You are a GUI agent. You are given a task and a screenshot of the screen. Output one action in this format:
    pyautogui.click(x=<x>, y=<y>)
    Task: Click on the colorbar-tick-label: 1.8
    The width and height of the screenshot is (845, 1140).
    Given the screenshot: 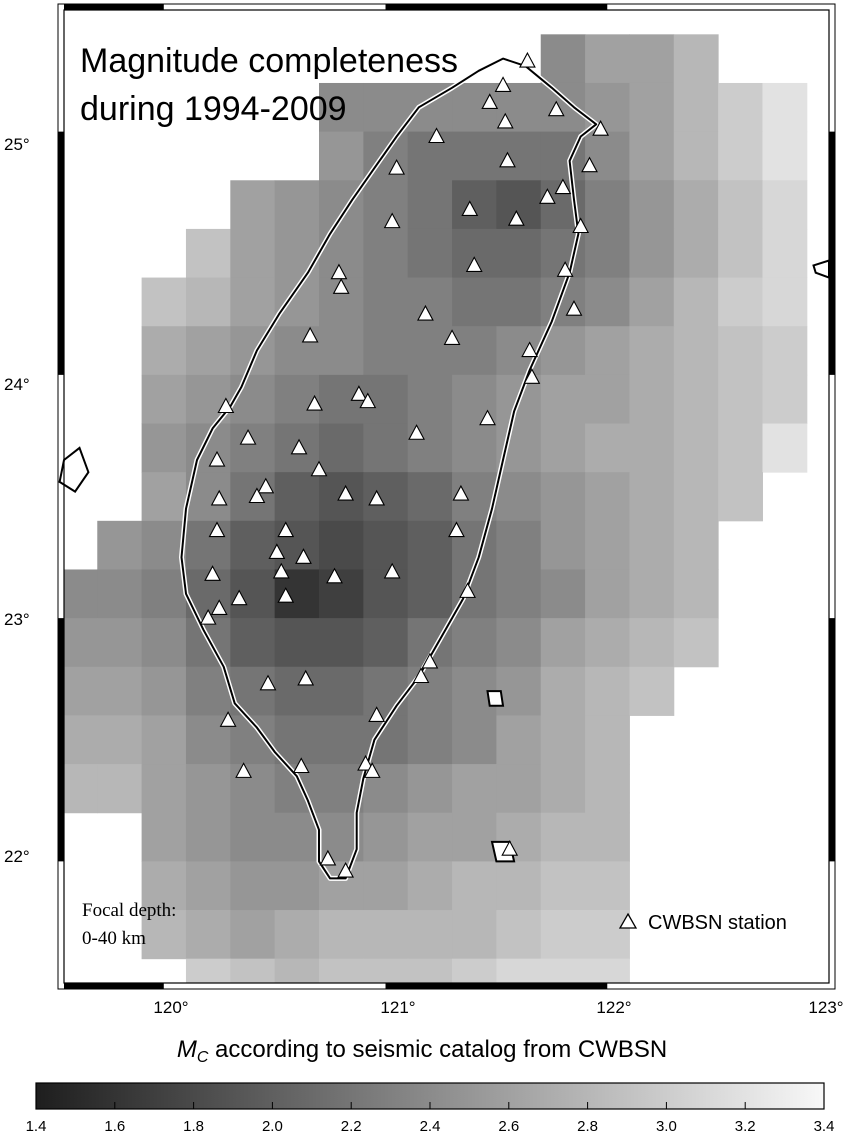 What is the action you would take?
    pyautogui.click(x=193, y=1126)
    